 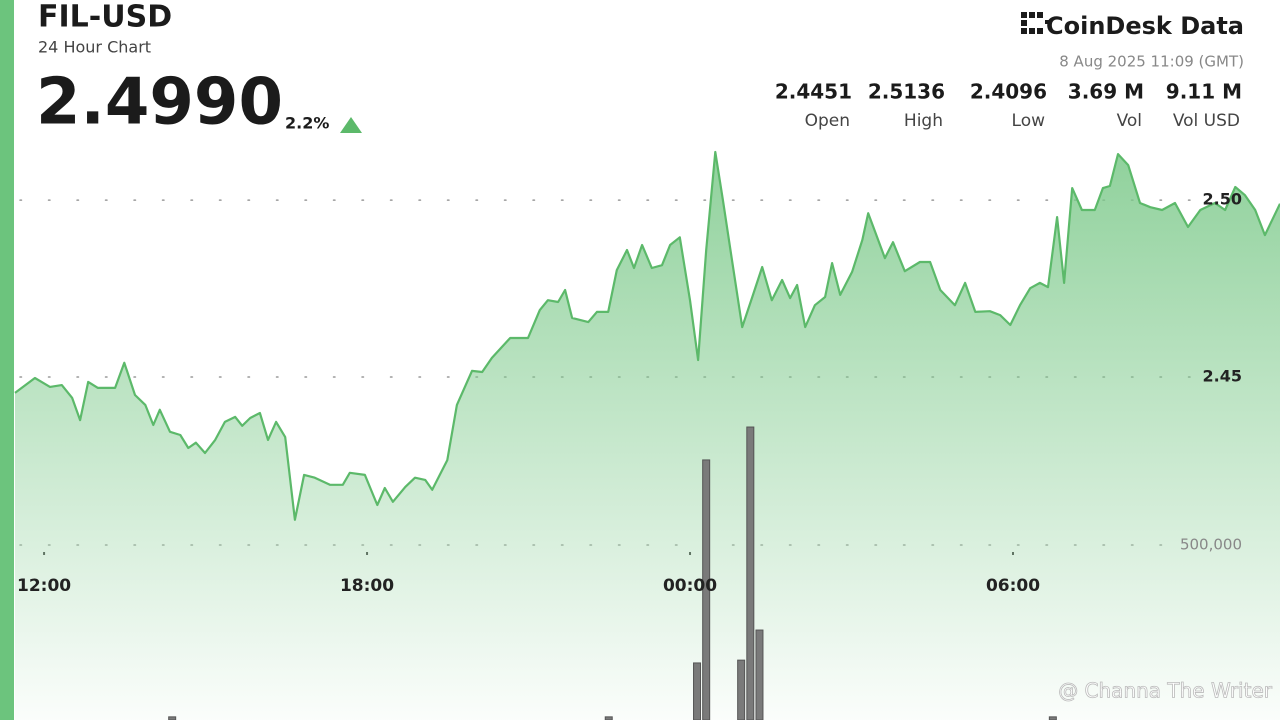 What do you see at coordinates (94, 47) in the screenshot?
I see `subtitle: 24 Hour Chart` at bounding box center [94, 47].